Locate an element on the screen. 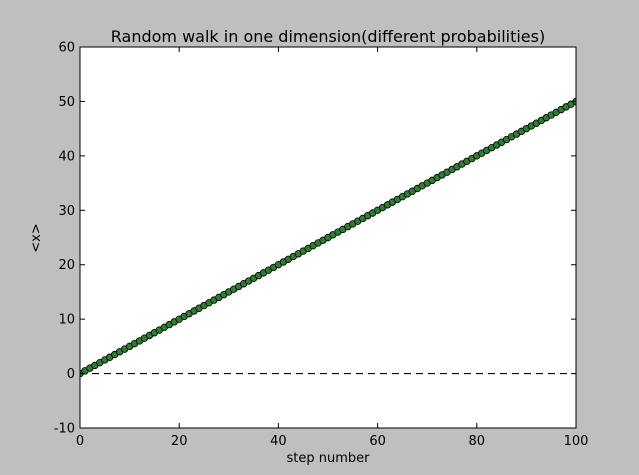 Image resolution: width=639 pixels, height=475 pixels. x-tick-label: 80 is located at coordinates (477, 441).